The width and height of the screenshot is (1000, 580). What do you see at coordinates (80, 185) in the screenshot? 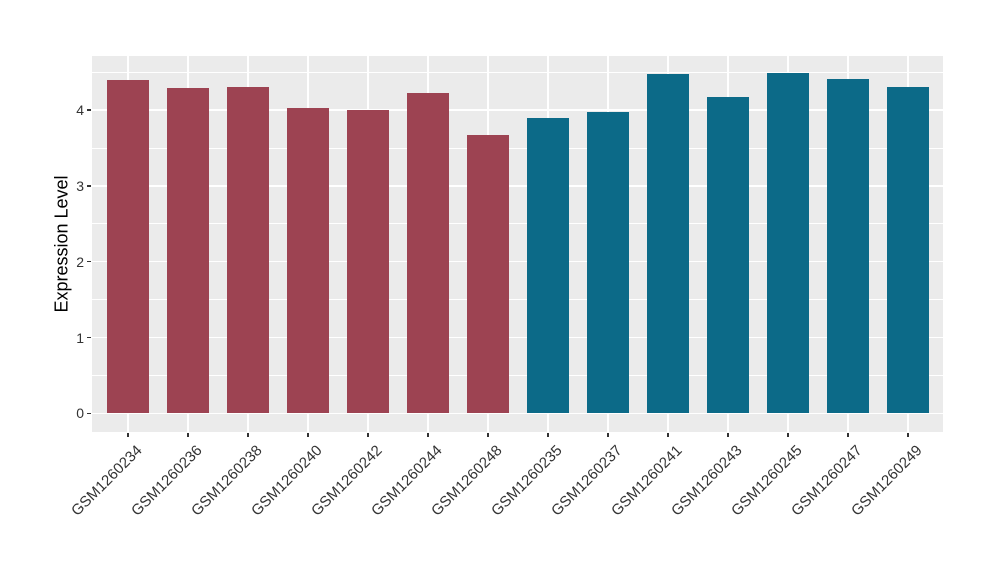
I see `y-tick-label: 3` at bounding box center [80, 185].